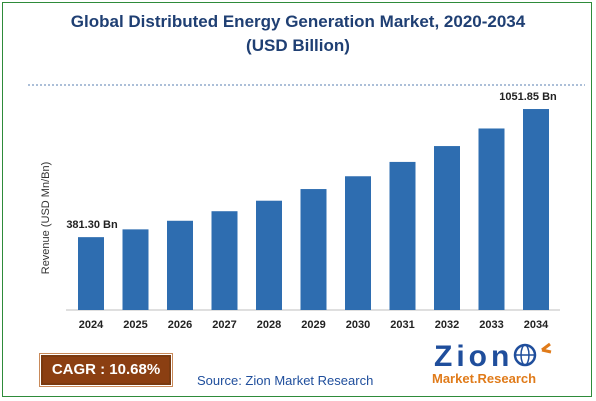  I want to click on data-label-2024: 381.30 Bn, so click(92, 225).